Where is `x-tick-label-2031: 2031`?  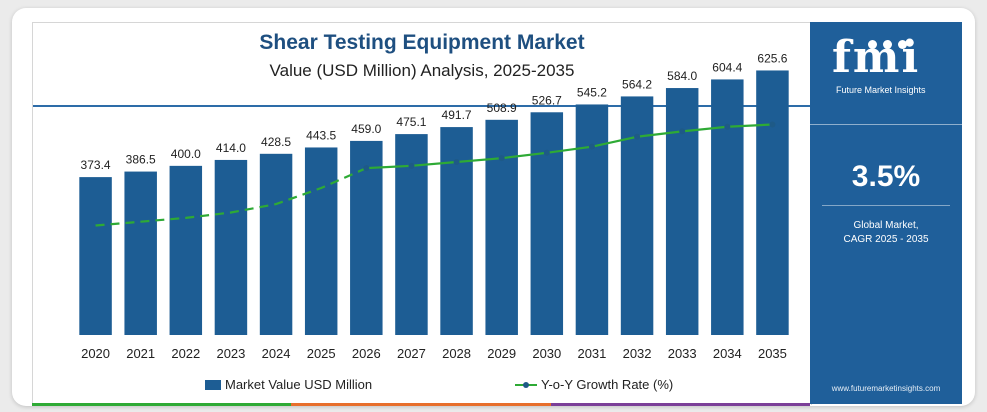 x-tick-label-2031: 2031 is located at coordinates (591, 353).